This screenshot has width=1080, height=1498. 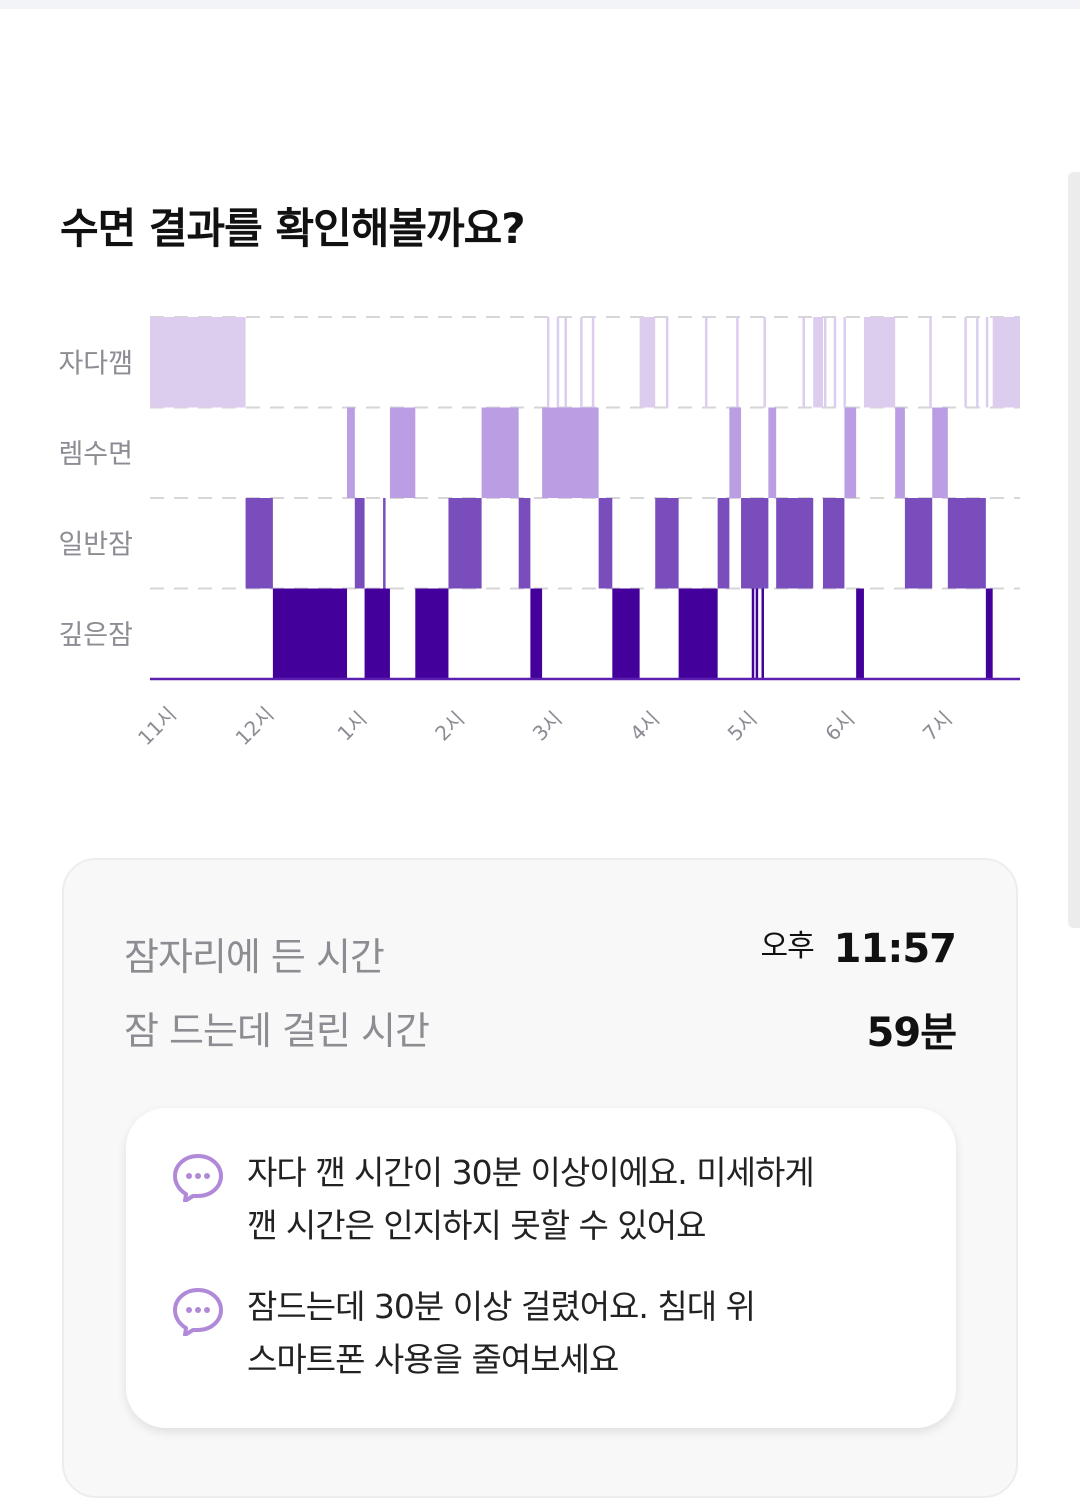 What do you see at coordinates (449, 726) in the screenshot?
I see `x-tick-label: 2시` at bounding box center [449, 726].